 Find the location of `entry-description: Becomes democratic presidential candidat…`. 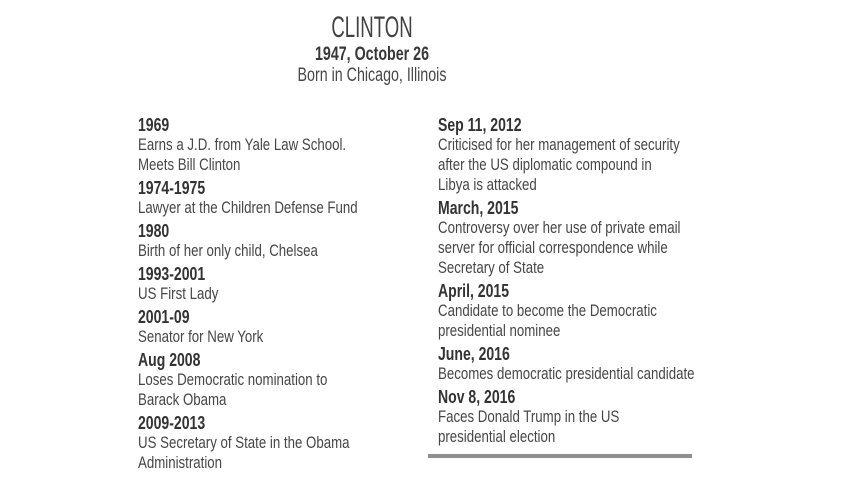

entry-description: Becomes democratic presidential candidat… is located at coordinates (566, 373).